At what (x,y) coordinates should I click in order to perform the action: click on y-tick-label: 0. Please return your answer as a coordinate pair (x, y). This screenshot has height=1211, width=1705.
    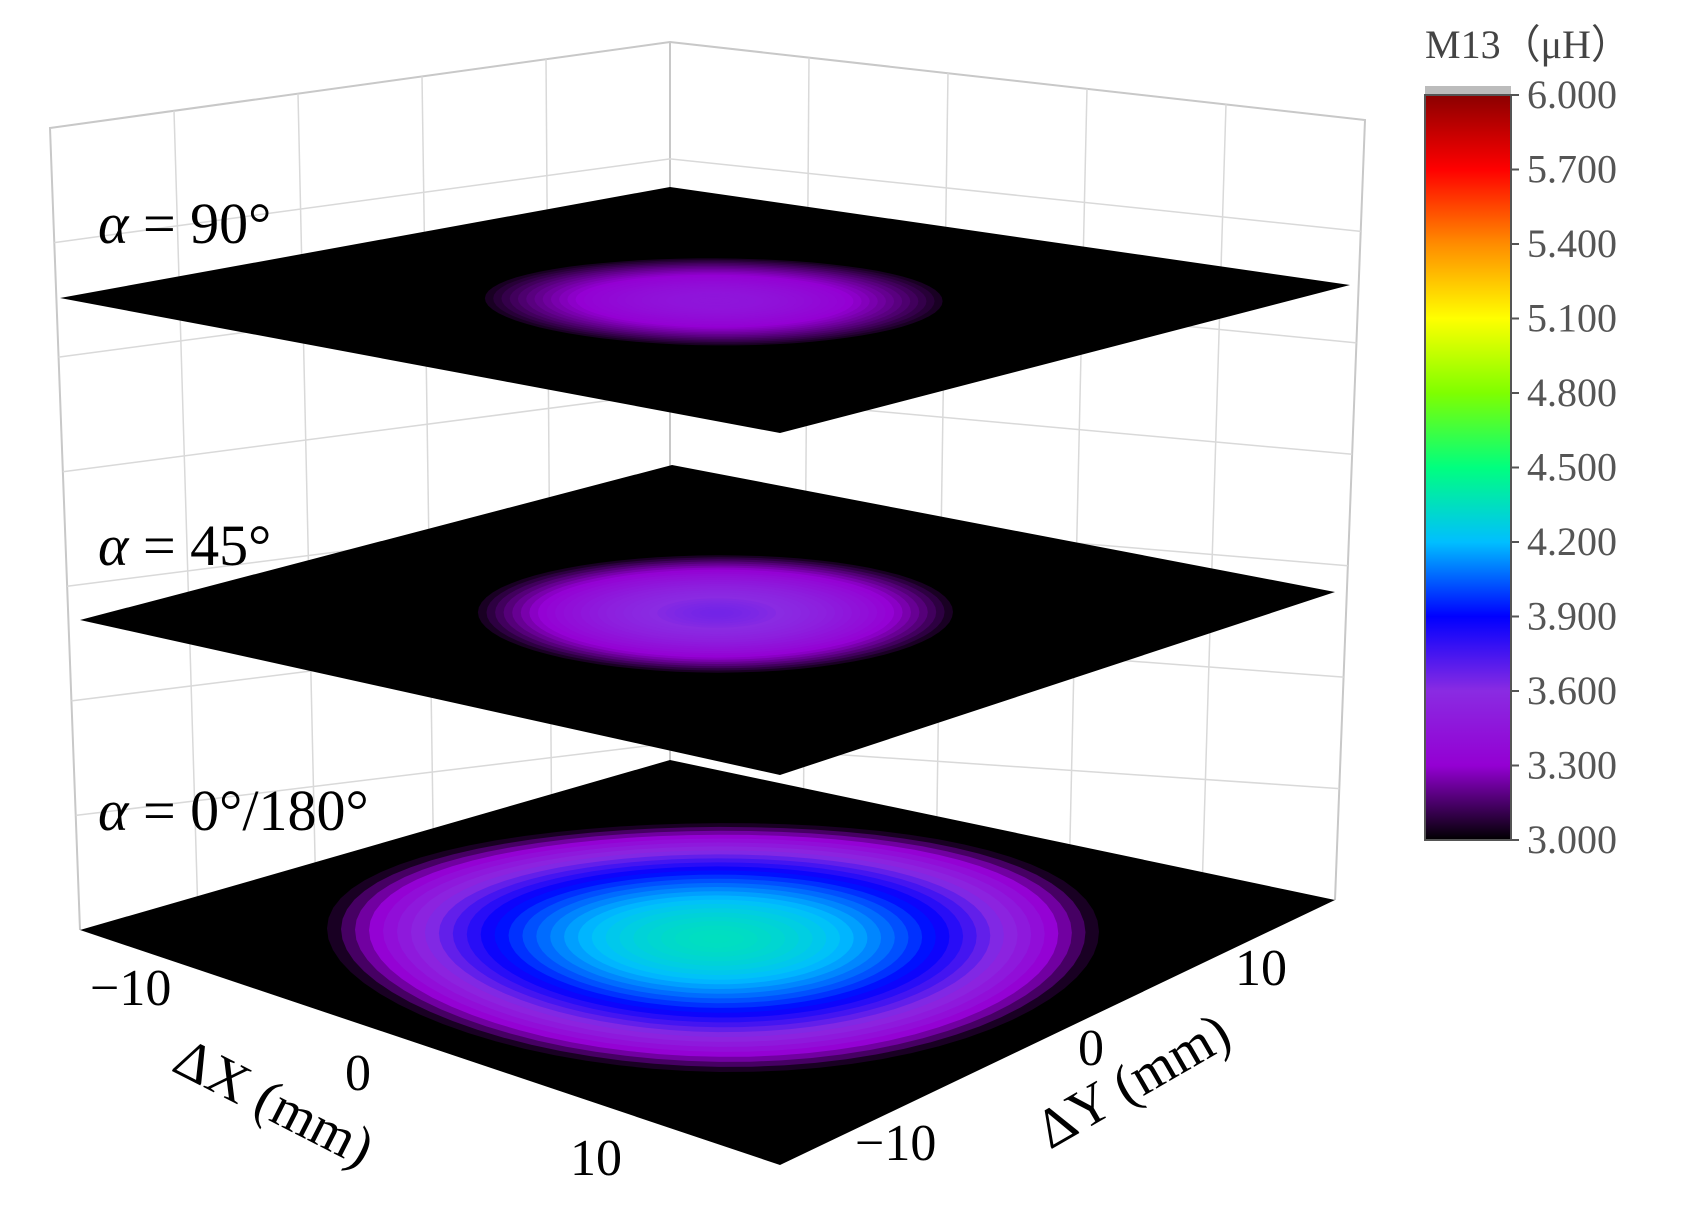
    Looking at the image, I should click on (1091, 1048).